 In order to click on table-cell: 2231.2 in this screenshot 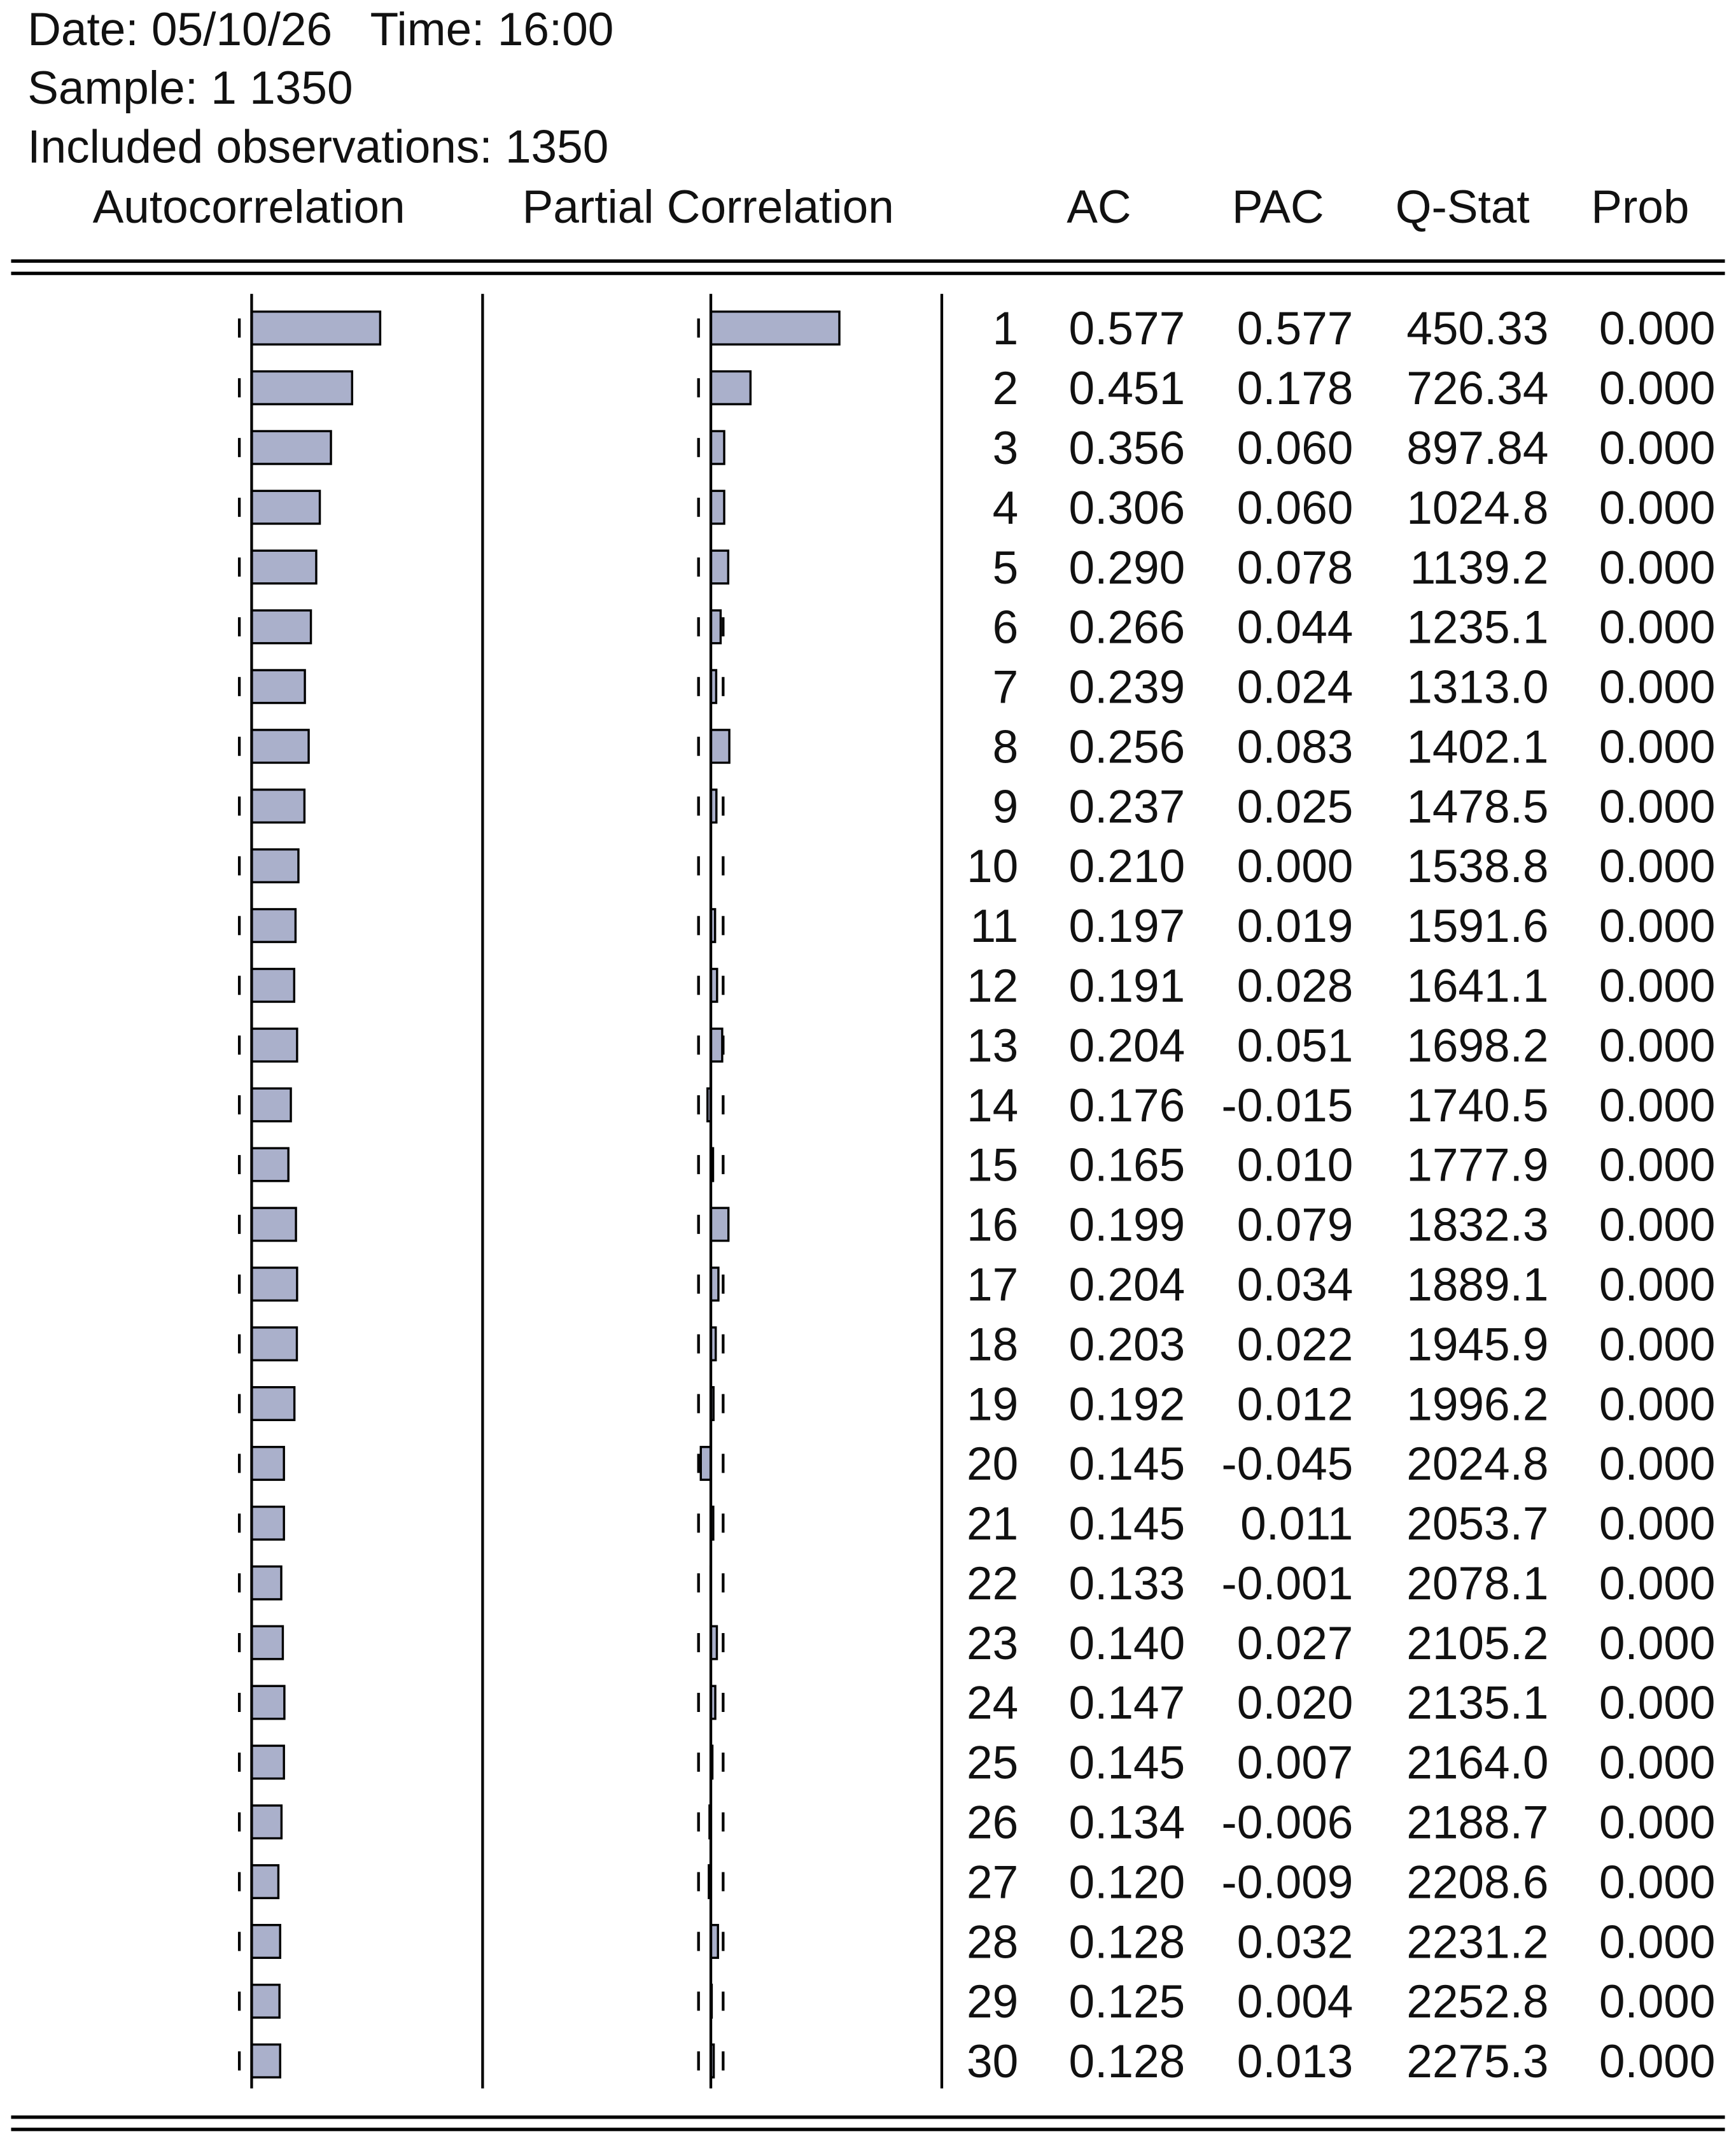, I will do `click(1477, 1942)`.